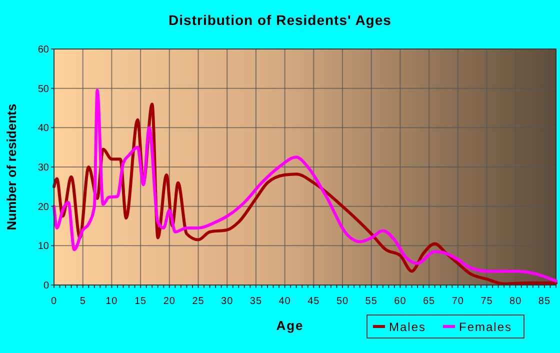 This screenshot has height=353, width=560. What do you see at coordinates (44, 168) in the screenshot?
I see `y-tick-label: 30` at bounding box center [44, 168].